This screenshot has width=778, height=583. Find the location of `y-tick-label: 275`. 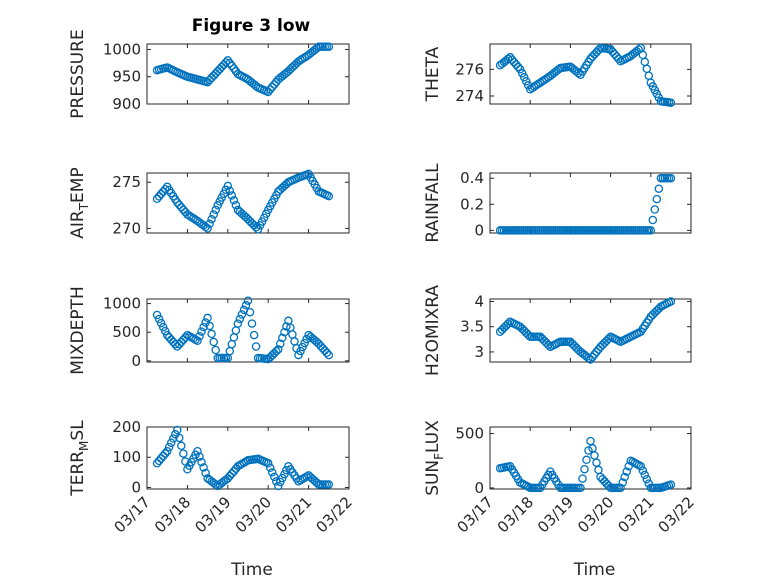

y-tick-label: 275 is located at coordinates (126, 182).